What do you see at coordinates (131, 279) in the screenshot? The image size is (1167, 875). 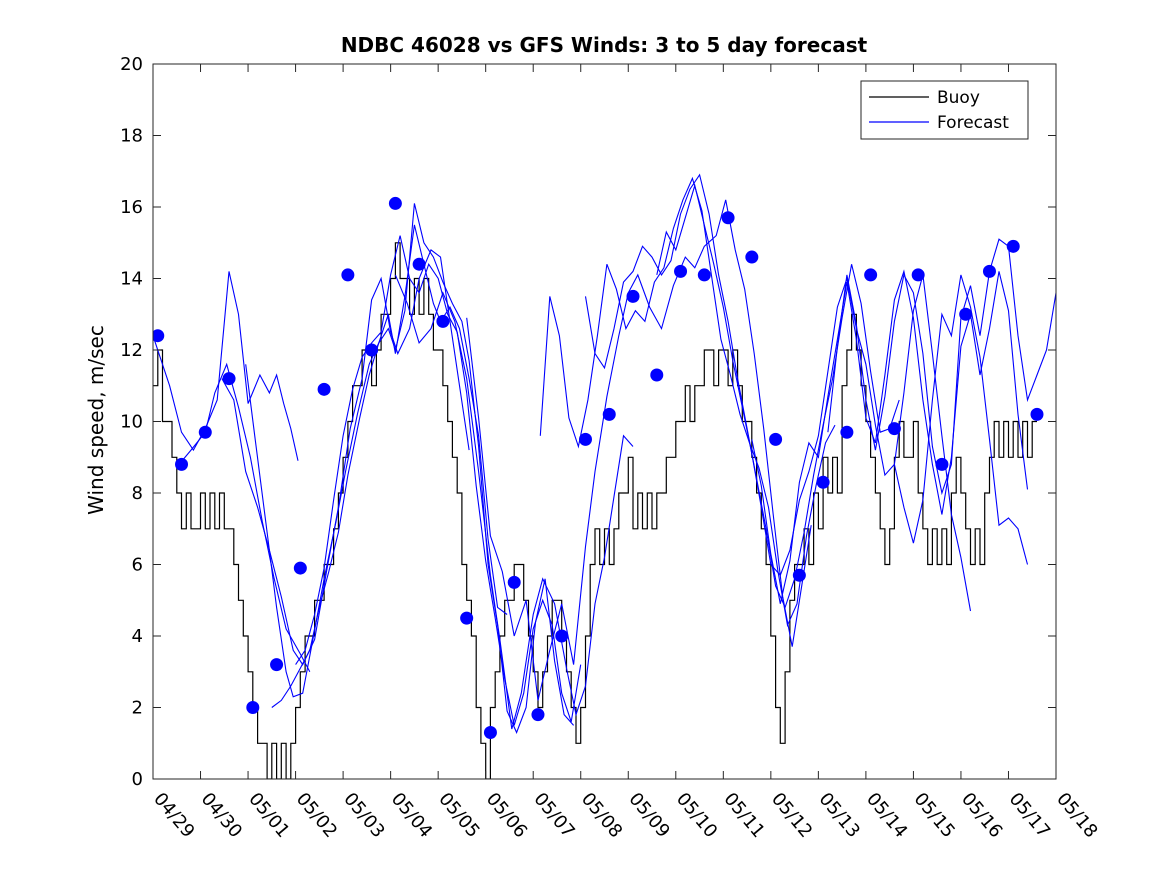 I see `y-tick-label-14: 14` at bounding box center [131, 279].